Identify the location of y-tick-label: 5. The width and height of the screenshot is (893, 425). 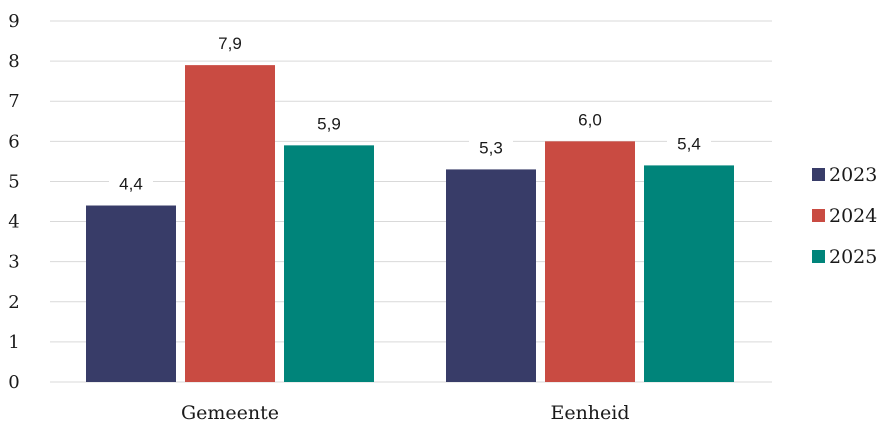
(13, 181).